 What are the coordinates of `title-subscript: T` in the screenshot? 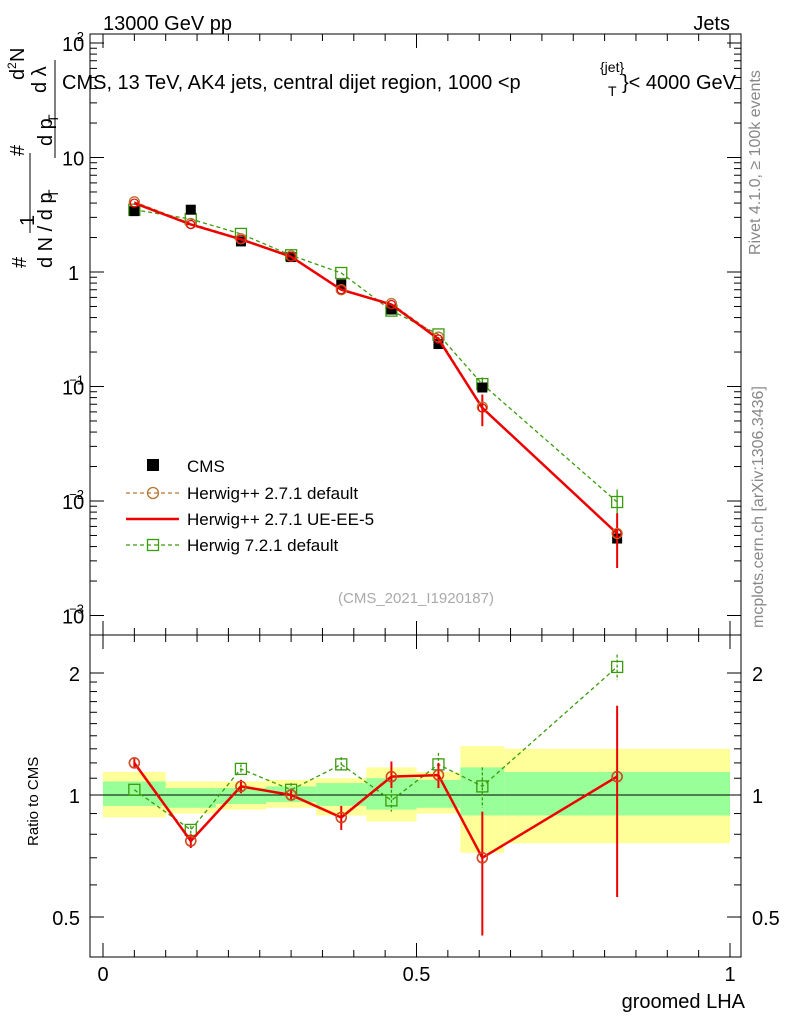 It's located at (612, 91).